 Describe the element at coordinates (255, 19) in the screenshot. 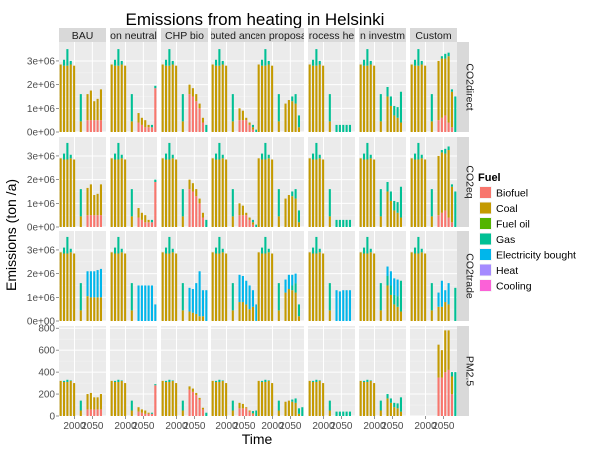

I see `chart-title: Emissions from heating in Helsinki` at that location.